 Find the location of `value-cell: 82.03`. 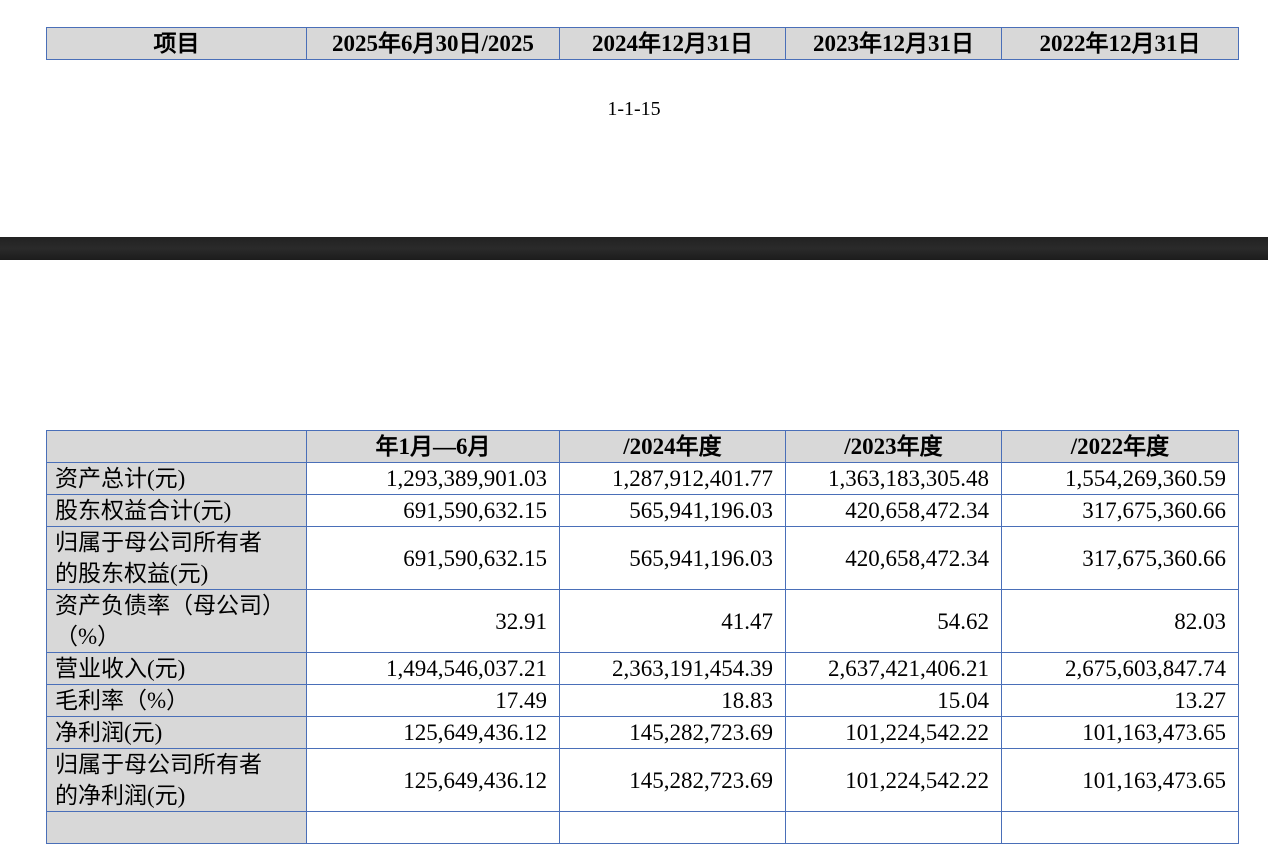

value-cell: 82.03 is located at coordinates (1120, 621).